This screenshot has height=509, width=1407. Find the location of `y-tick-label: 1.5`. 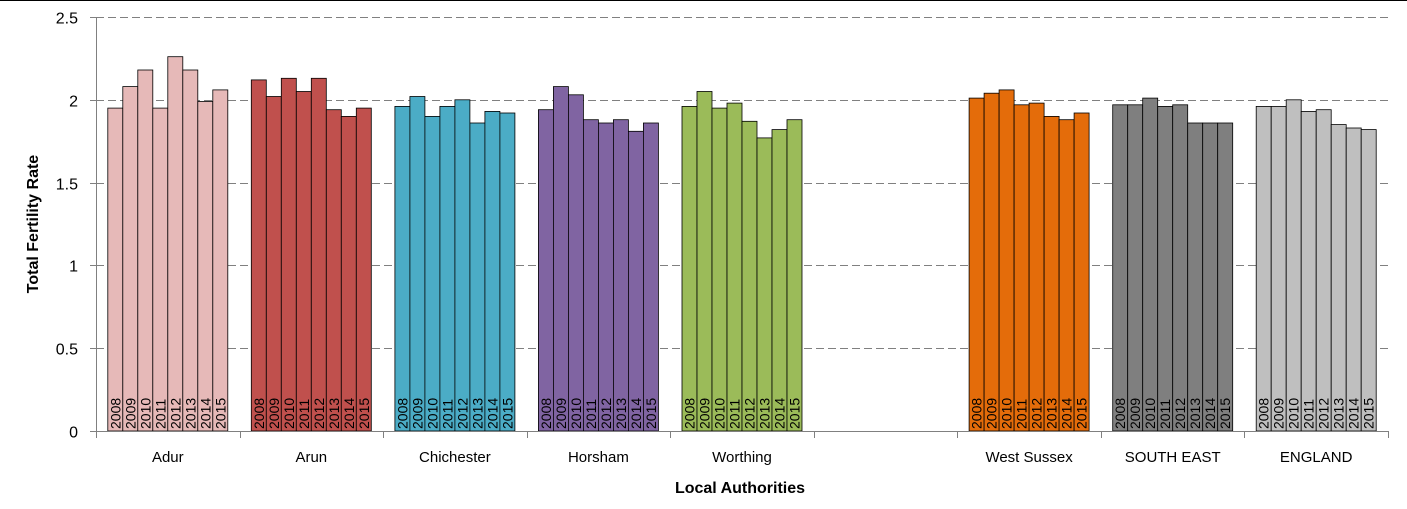

y-tick-label: 1.5 is located at coordinates (67, 185).